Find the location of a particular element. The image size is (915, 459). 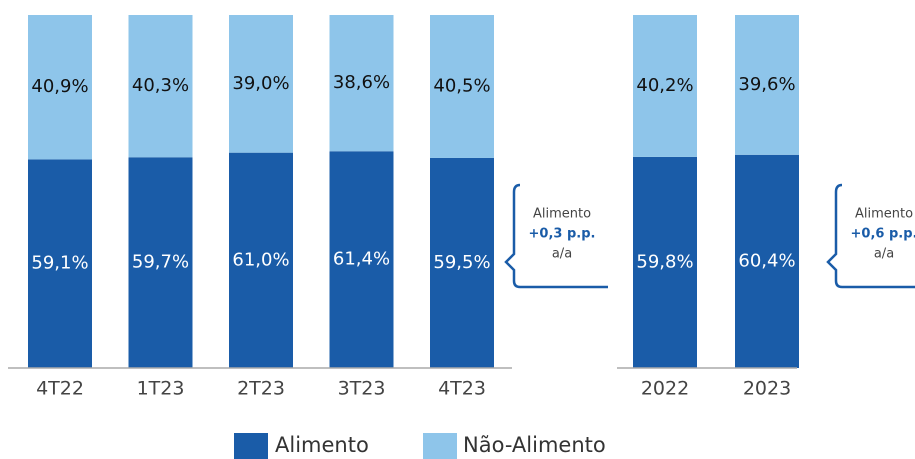

value-label: 61,4% is located at coordinates (361, 259).